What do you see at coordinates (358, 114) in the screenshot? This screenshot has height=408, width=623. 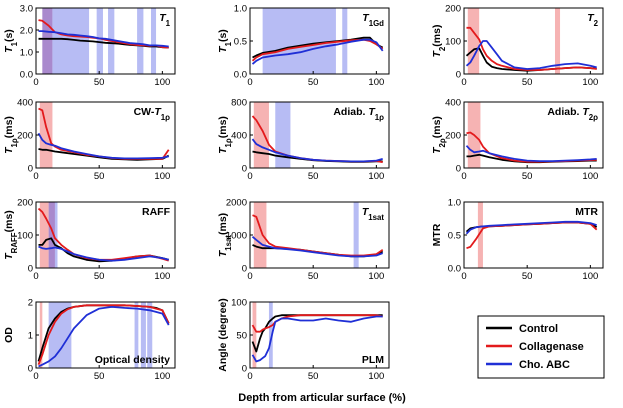 I see `panel-title: Adiab. T1ρ` at bounding box center [358, 114].